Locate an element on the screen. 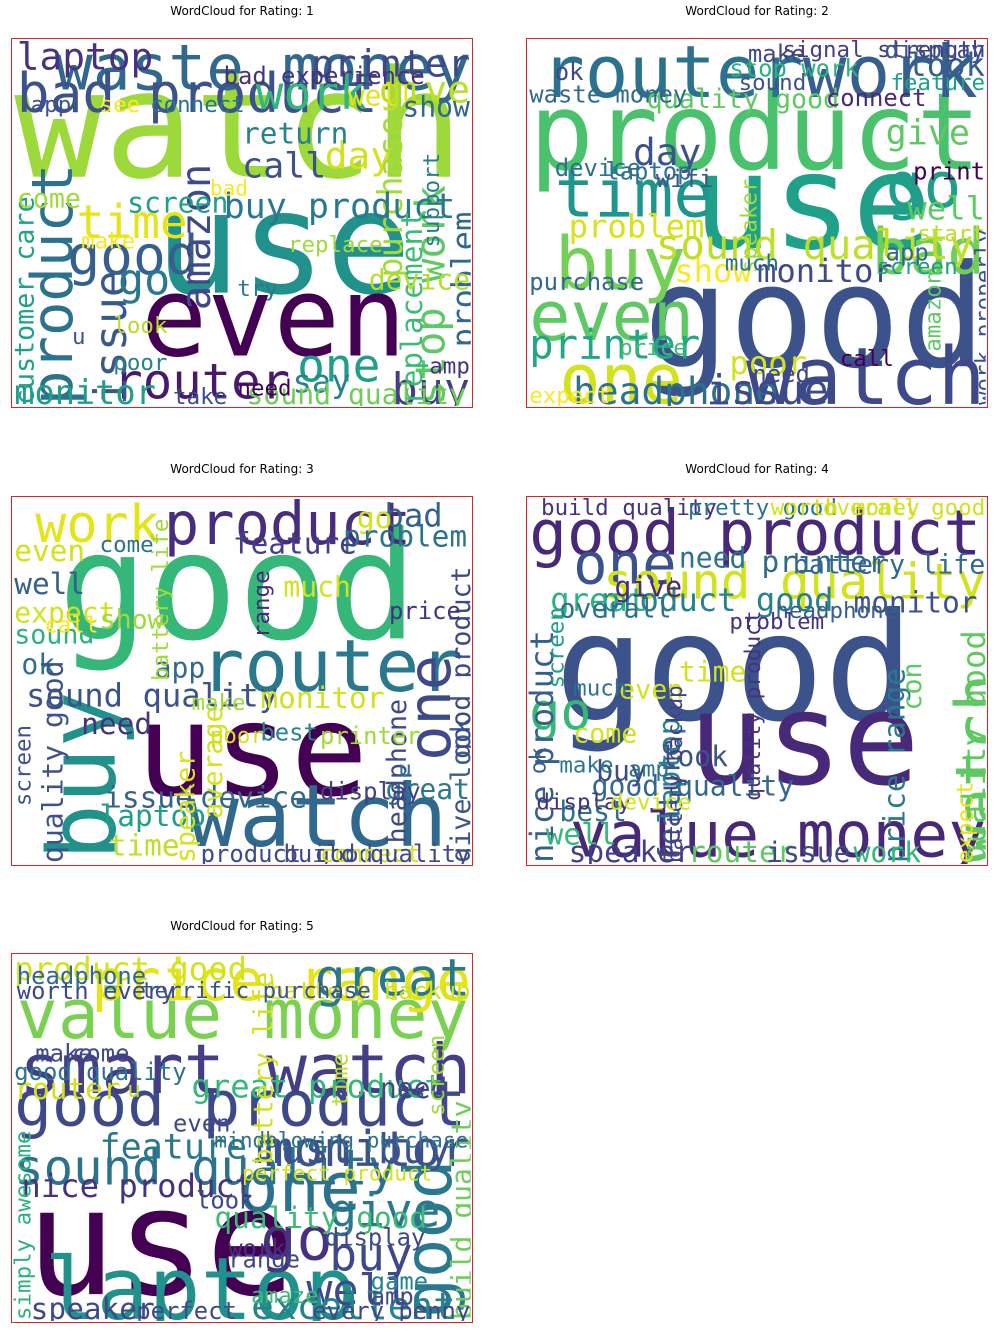  cloud-word: waste money is located at coordinates (263, 71).